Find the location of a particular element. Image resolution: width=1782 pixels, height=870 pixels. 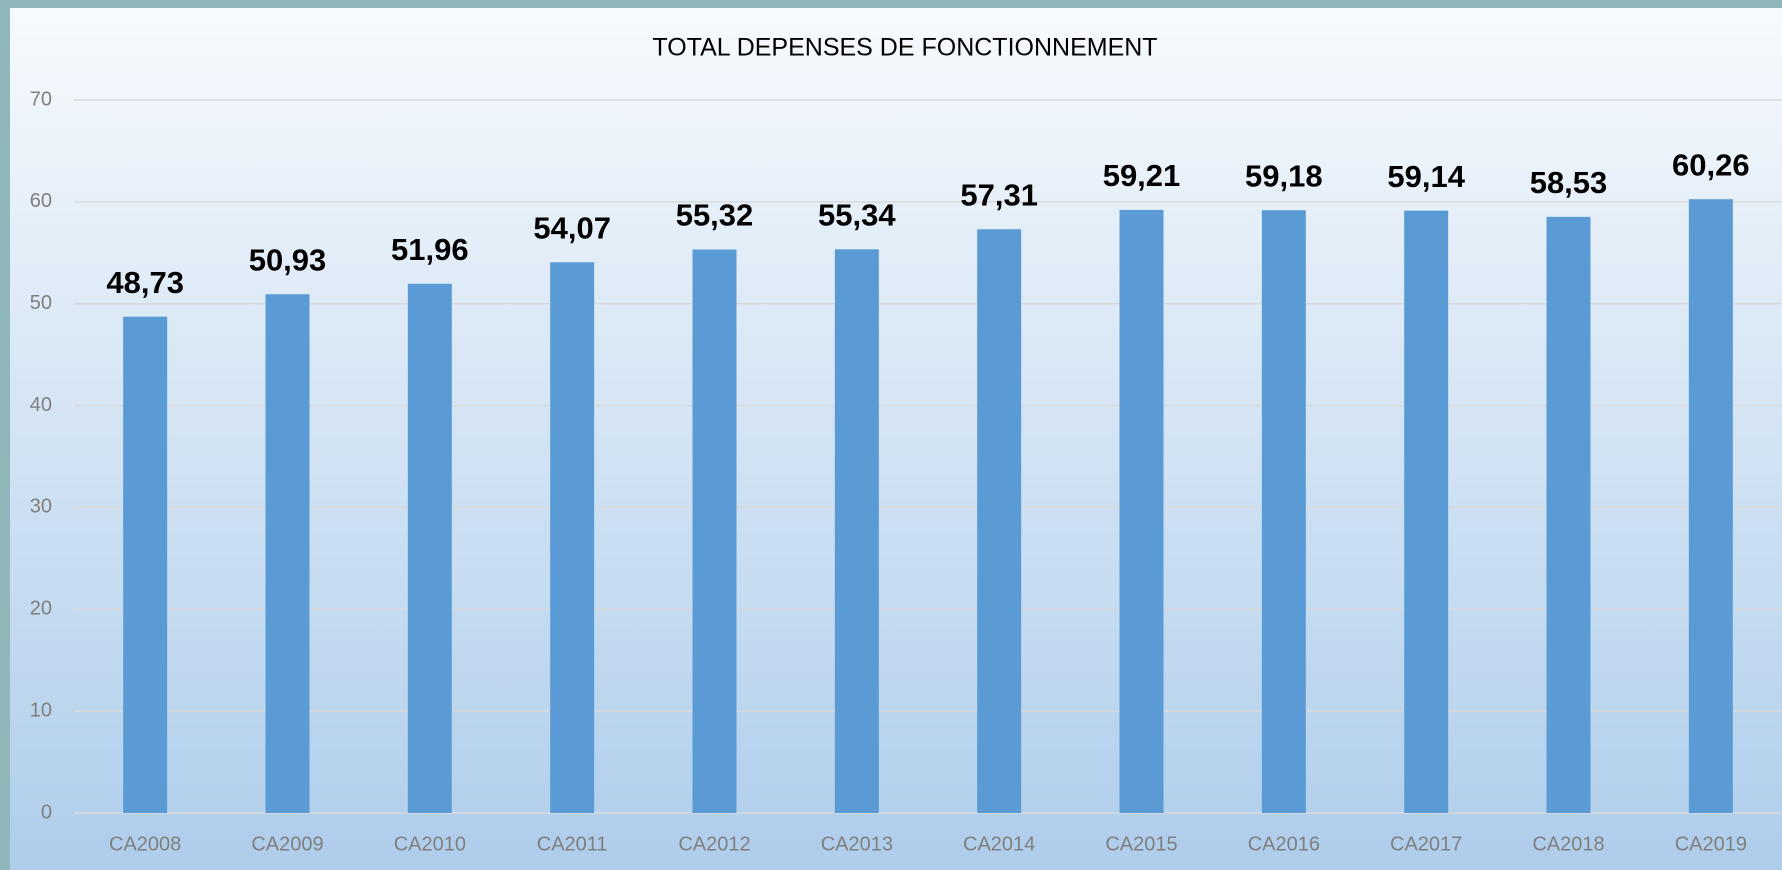

x-tick-label: CA2019 is located at coordinates (1711, 844).